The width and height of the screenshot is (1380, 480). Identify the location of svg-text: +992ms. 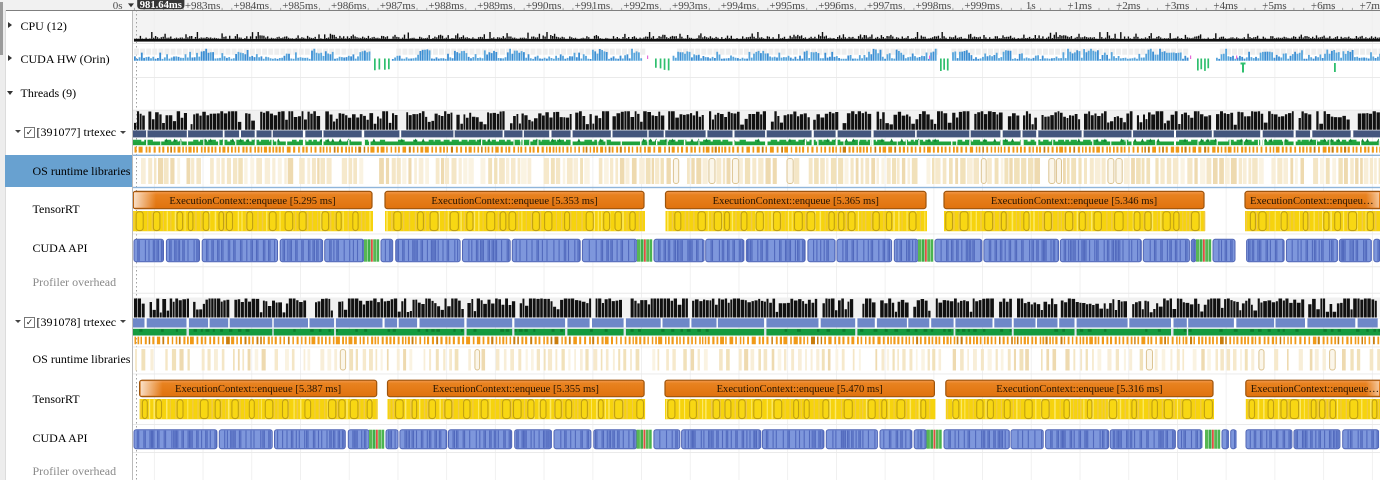
(641, 6).